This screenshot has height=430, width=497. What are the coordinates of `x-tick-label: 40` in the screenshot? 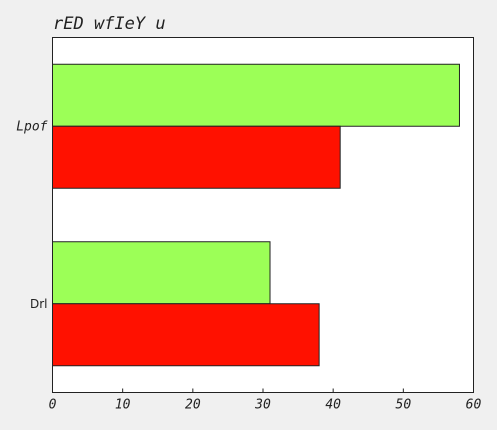 It's located at (333, 405).